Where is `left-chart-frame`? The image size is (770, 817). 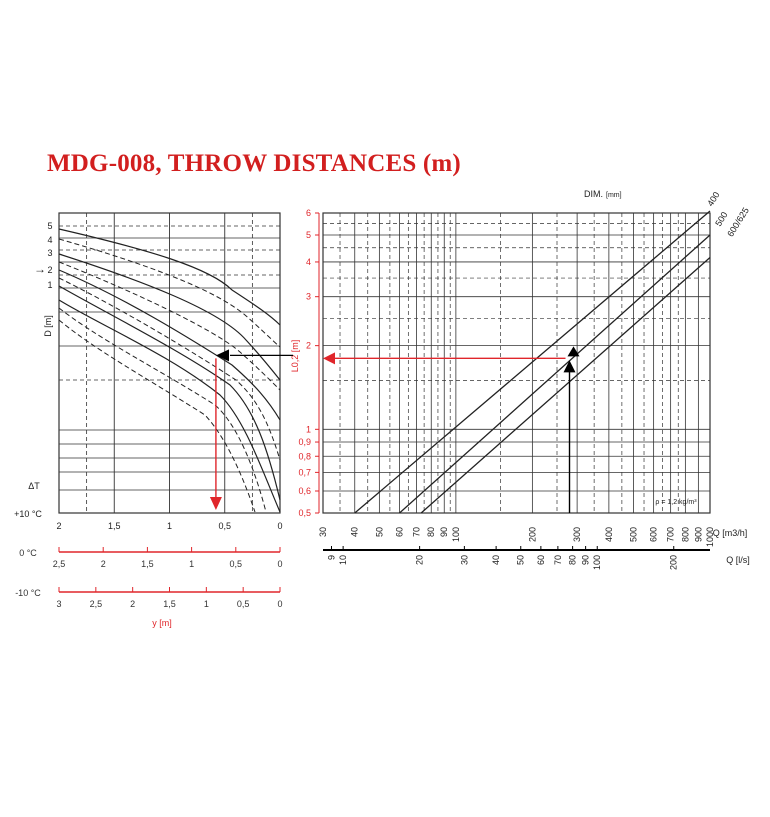
left-chart-frame is located at coordinates (169, 363).